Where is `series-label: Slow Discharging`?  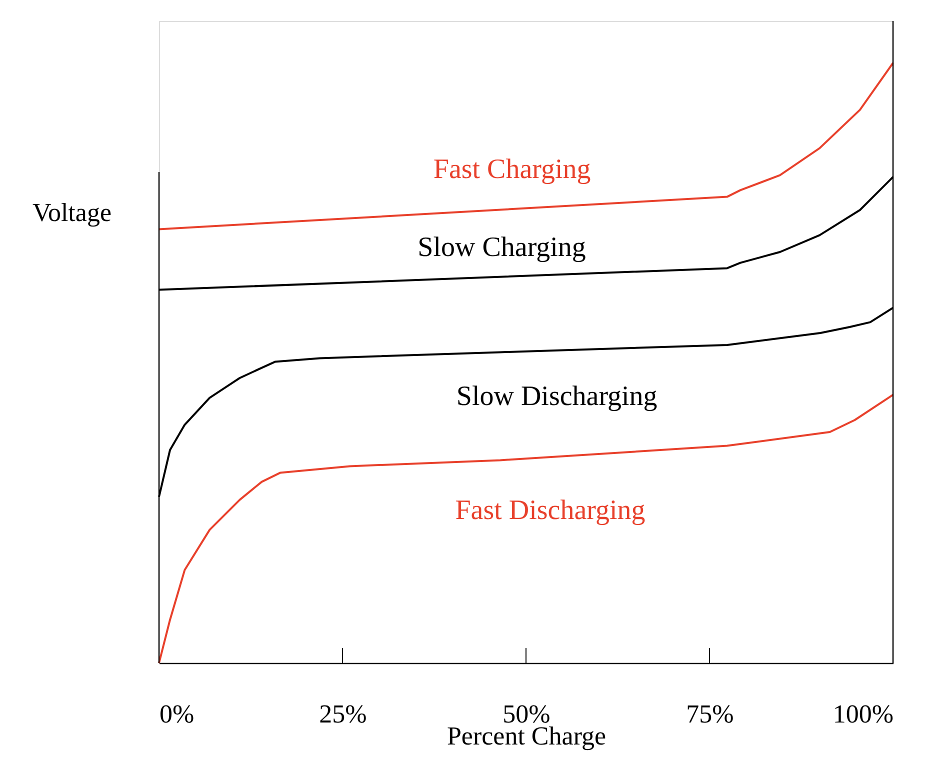
series-label: Slow Discharging is located at coordinates (557, 396).